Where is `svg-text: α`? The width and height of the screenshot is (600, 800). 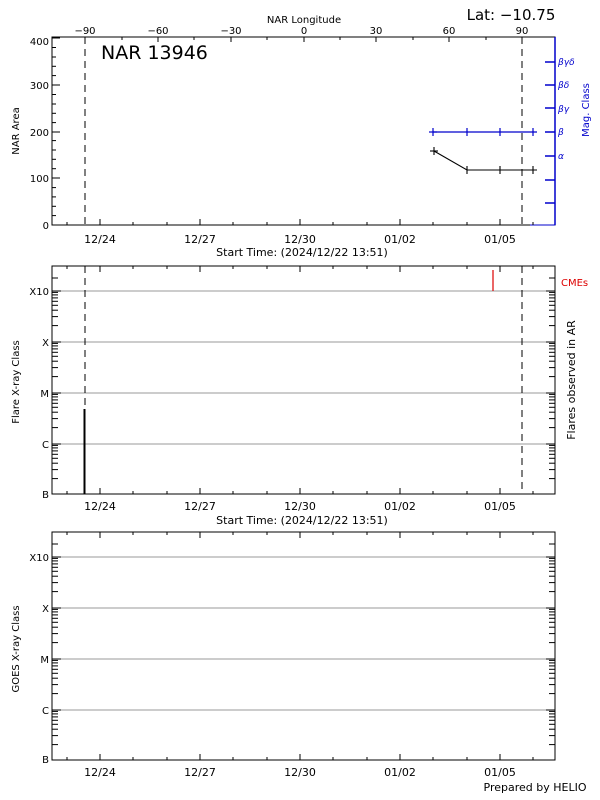
svg-text: α is located at coordinates (561, 157).